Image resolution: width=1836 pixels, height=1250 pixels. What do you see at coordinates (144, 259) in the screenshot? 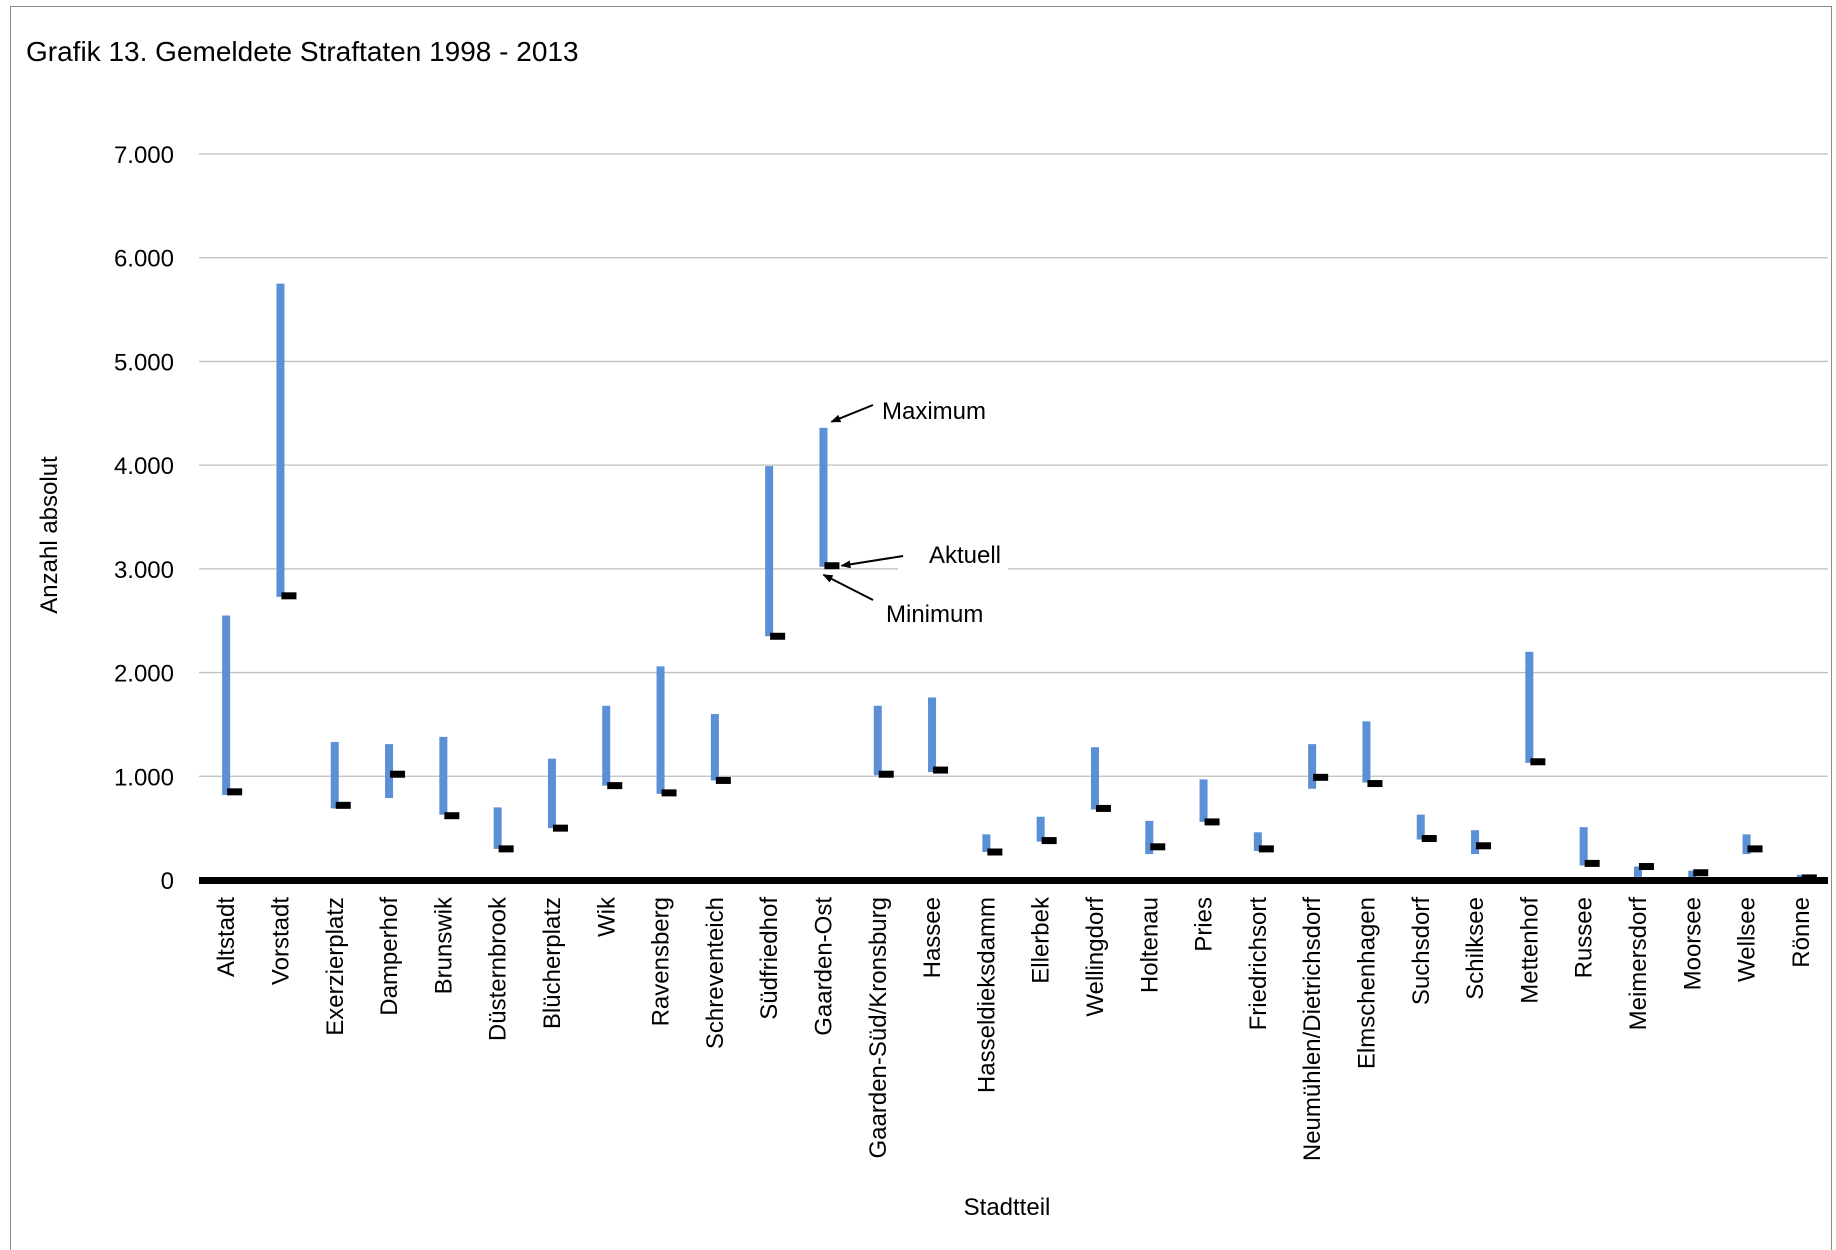
I see `y-tick-label: 6.000` at bounding box center [144, 259].